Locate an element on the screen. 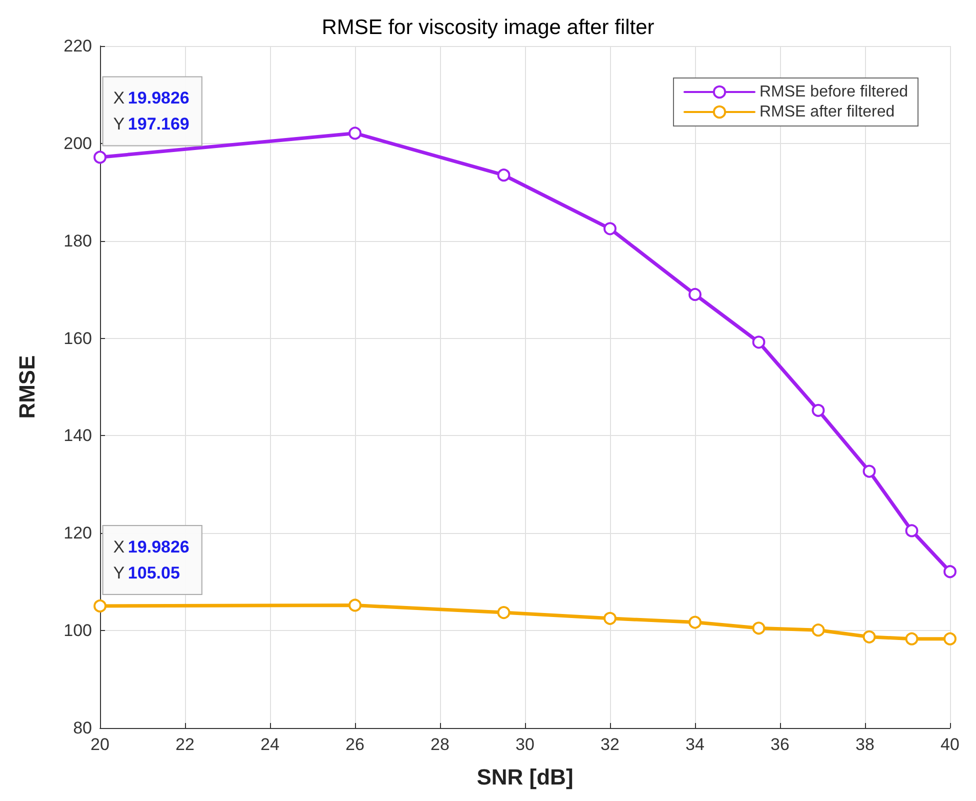 The width and height of the screenshot is (976, 801). chart-title: RMSE for viscosity image after filter is located at coordinates (488, 27).